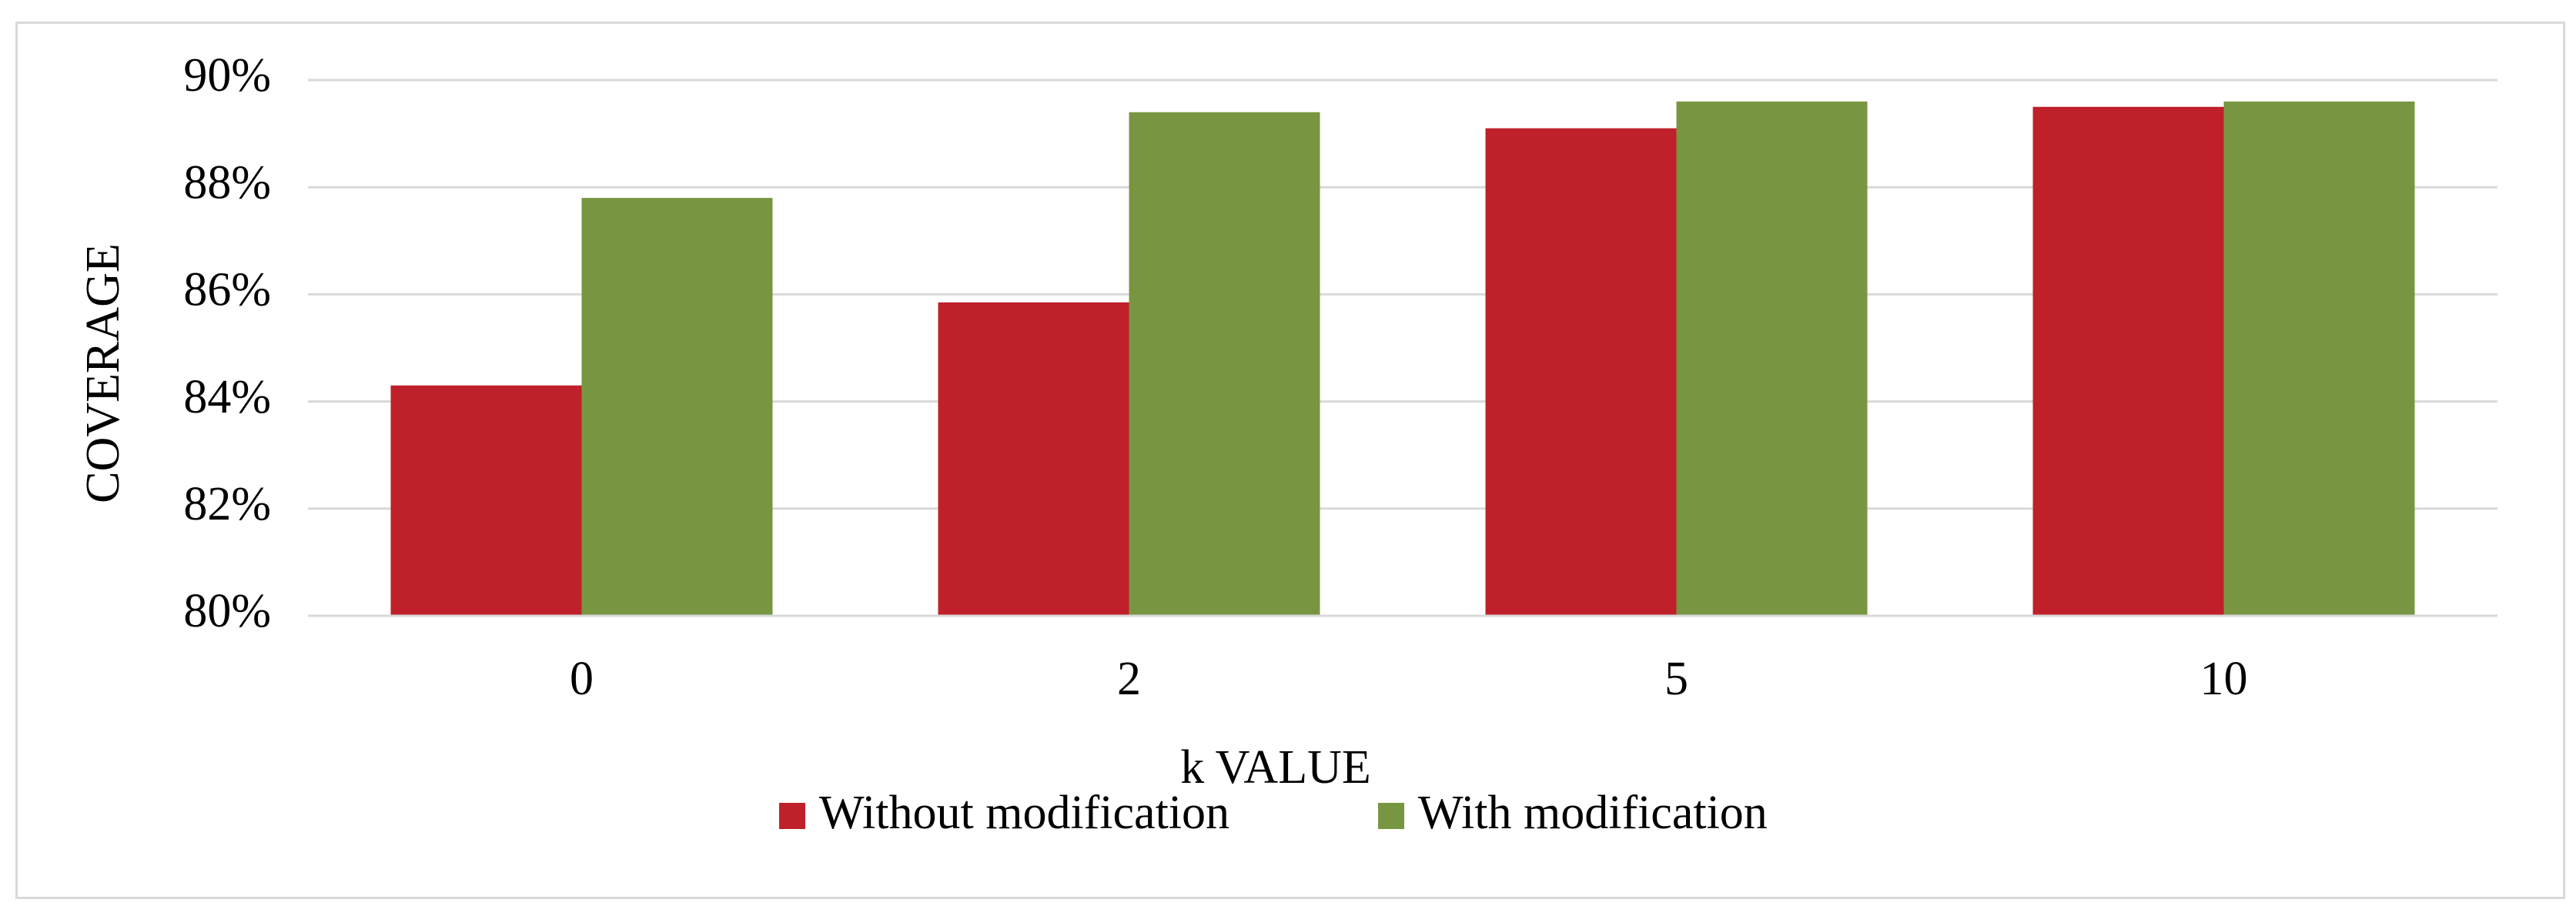 This screenshot has height=916, width=2576. What do you see at coordinates (1224, 364) in the screenshot?
I see `bar-with-modification-k2` at bounding box center [1224, 364].